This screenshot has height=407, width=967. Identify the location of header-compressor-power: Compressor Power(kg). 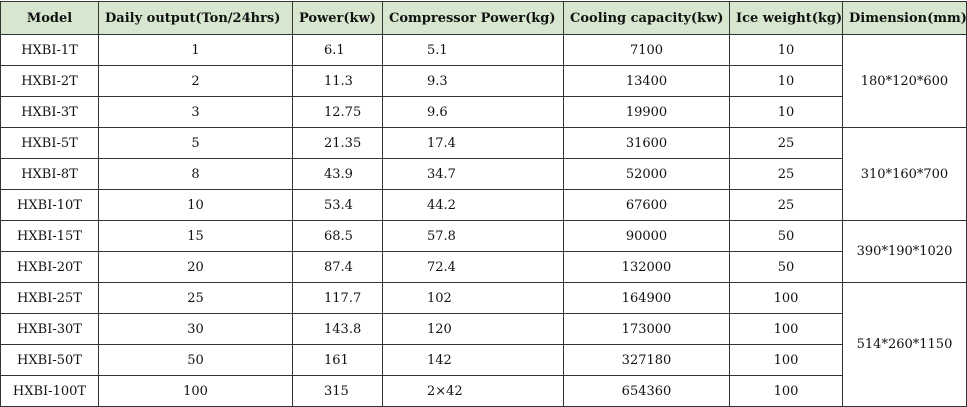
(473, 18).